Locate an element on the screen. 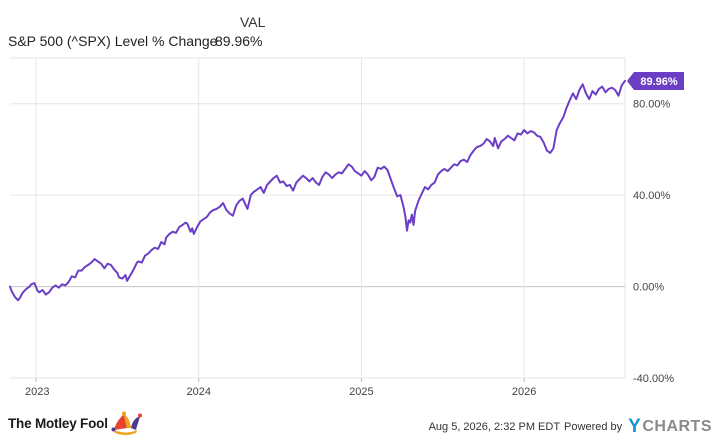 The height and width of the screenshot is (441, 720). end-value-badge is located at coordinates (655, 80).